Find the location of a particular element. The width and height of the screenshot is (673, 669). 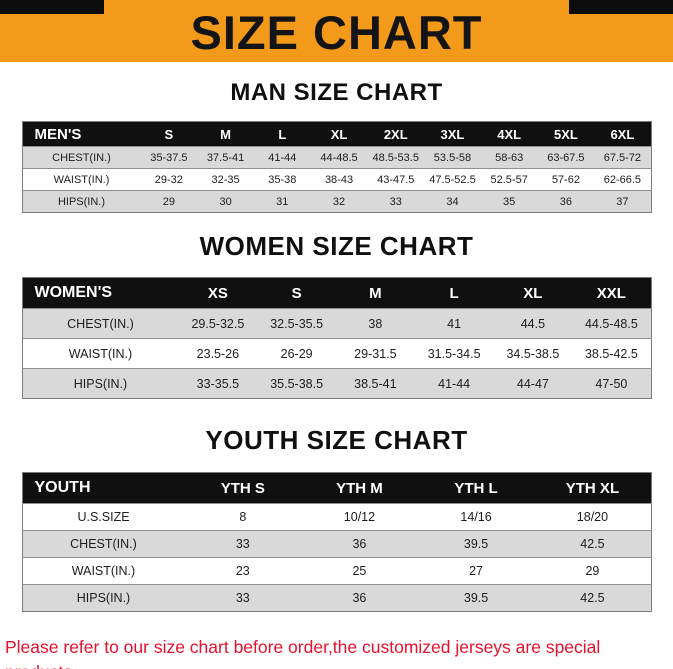

table-header-row: WOMEN'S XS S M L XL XXL is located at coordinates (336, 293).